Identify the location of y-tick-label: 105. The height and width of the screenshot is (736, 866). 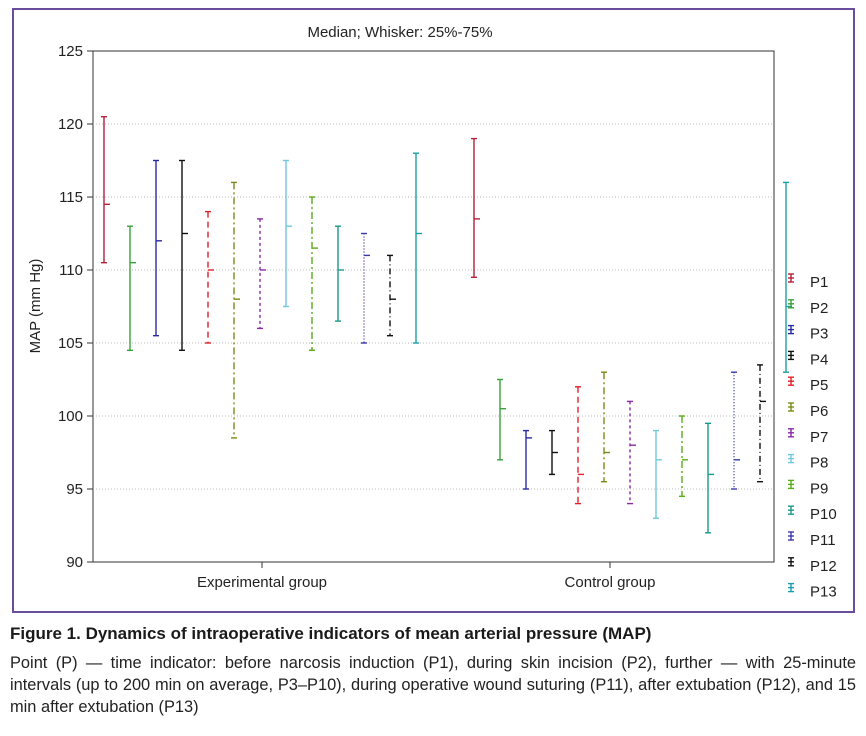
(70, 343).